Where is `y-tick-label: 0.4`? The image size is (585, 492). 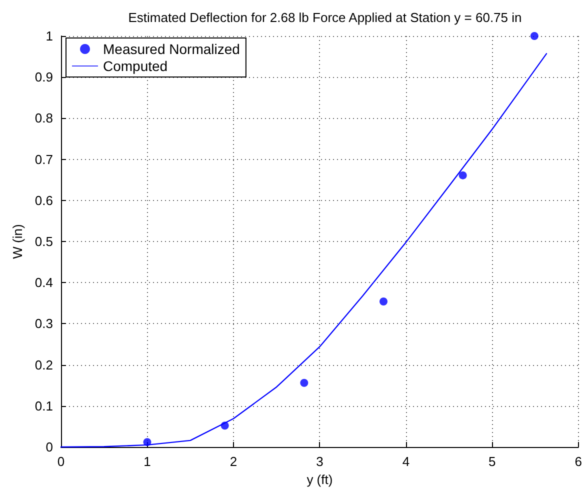
y-tick-label: 0.4 is located at coordinates (43, 282).